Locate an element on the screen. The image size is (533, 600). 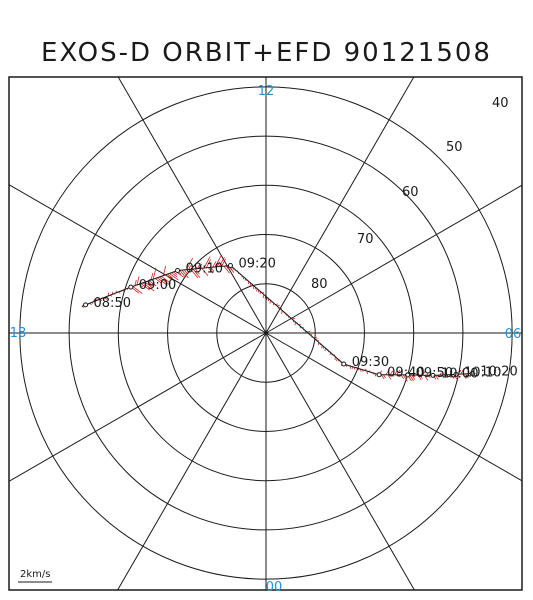
orbit-time-label: 10:10 is located at coordinates (482, 372).